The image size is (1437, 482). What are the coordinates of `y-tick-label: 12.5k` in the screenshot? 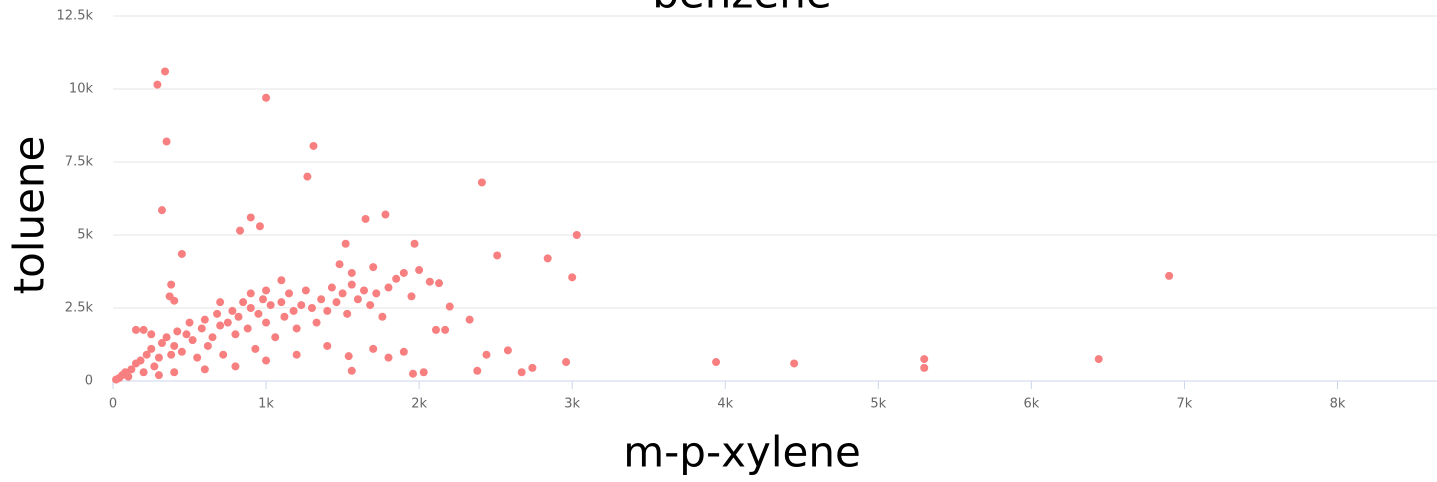 It's located at (75, 16).